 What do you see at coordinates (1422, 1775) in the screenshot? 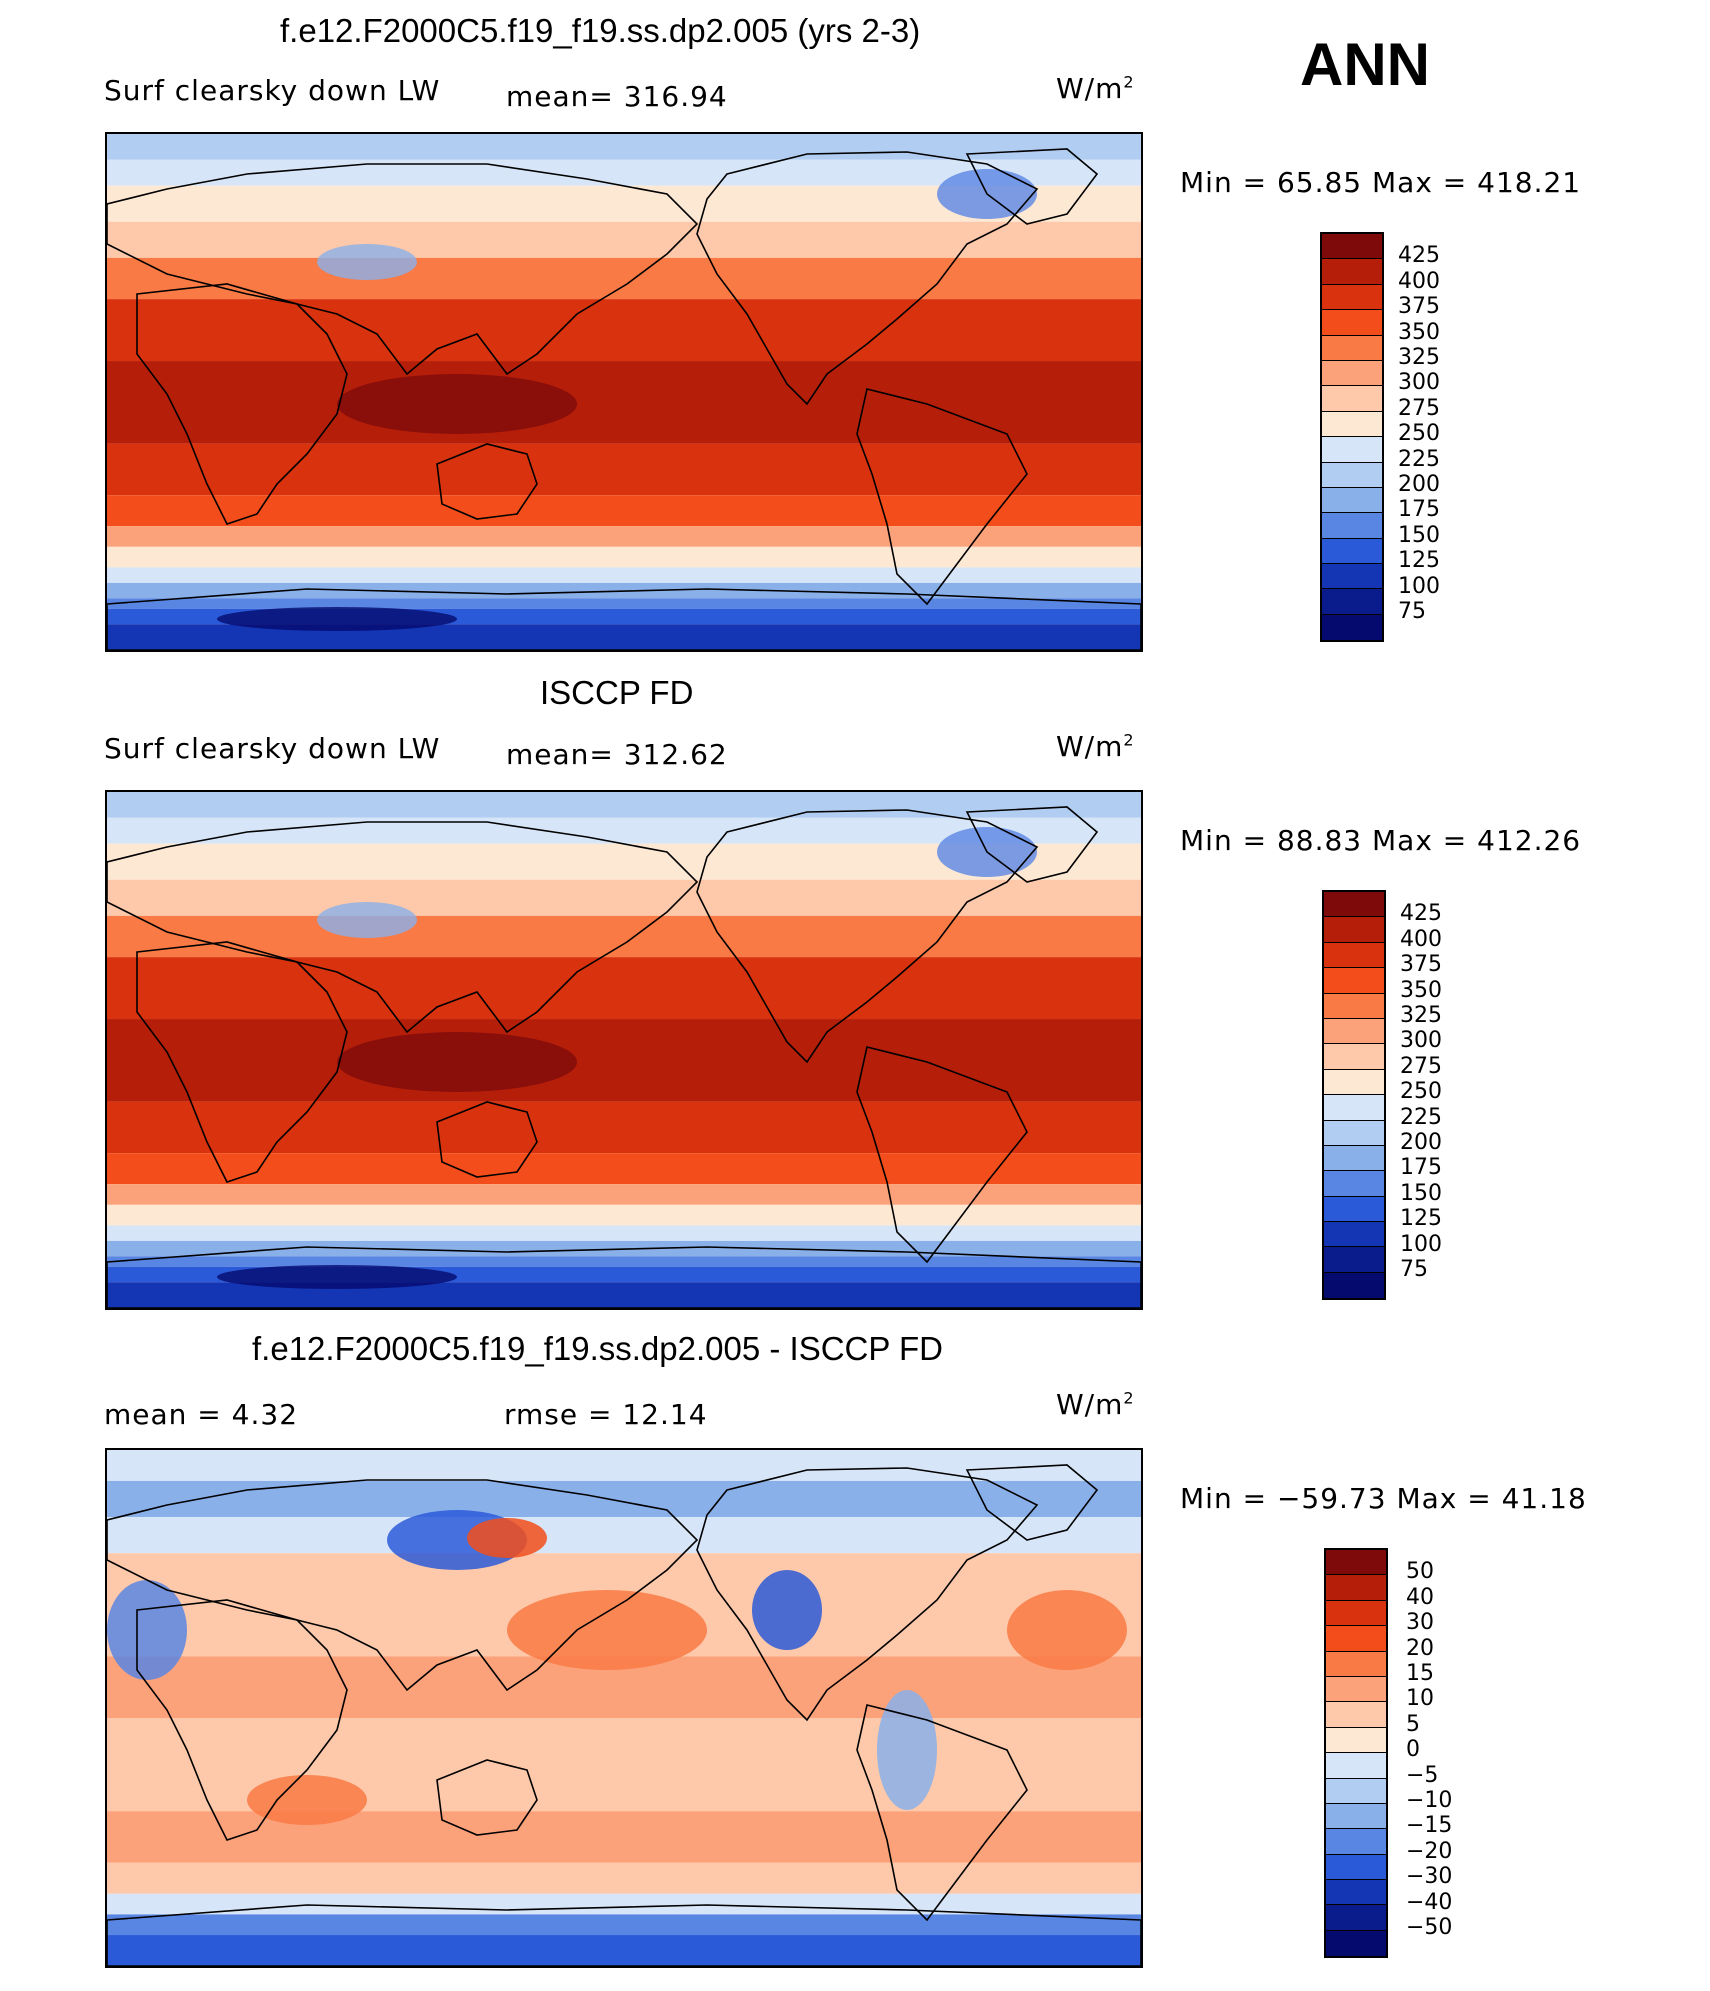
I see `colorbar-tick-label: −5` at bounding box center [1422, 1775].